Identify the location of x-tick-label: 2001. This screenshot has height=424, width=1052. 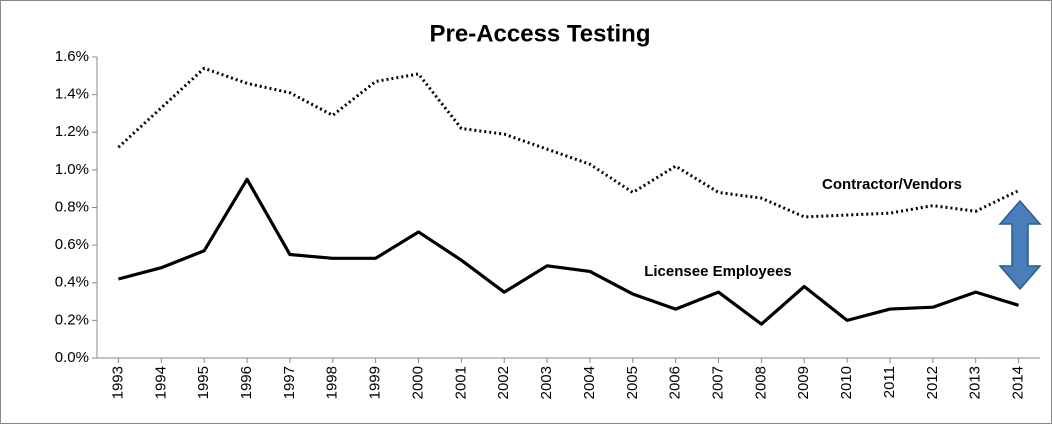
(460, 382).